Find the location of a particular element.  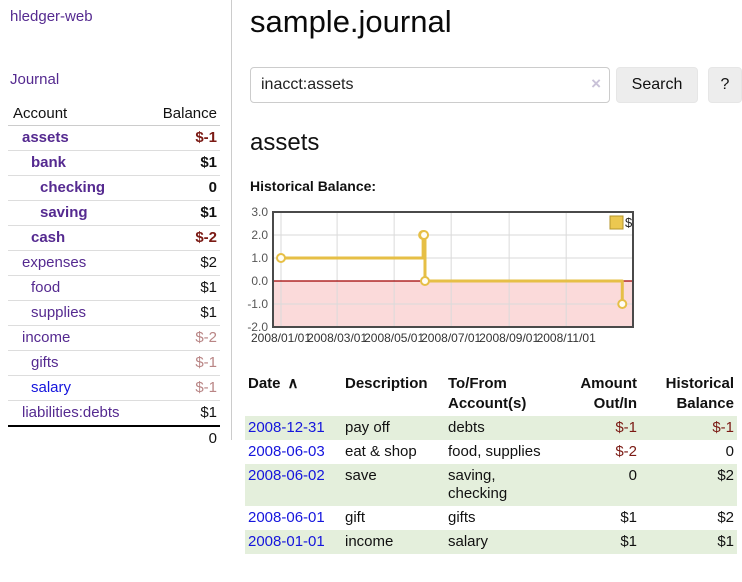

svg-text: 0.0 is located at coordinates (259, 281).